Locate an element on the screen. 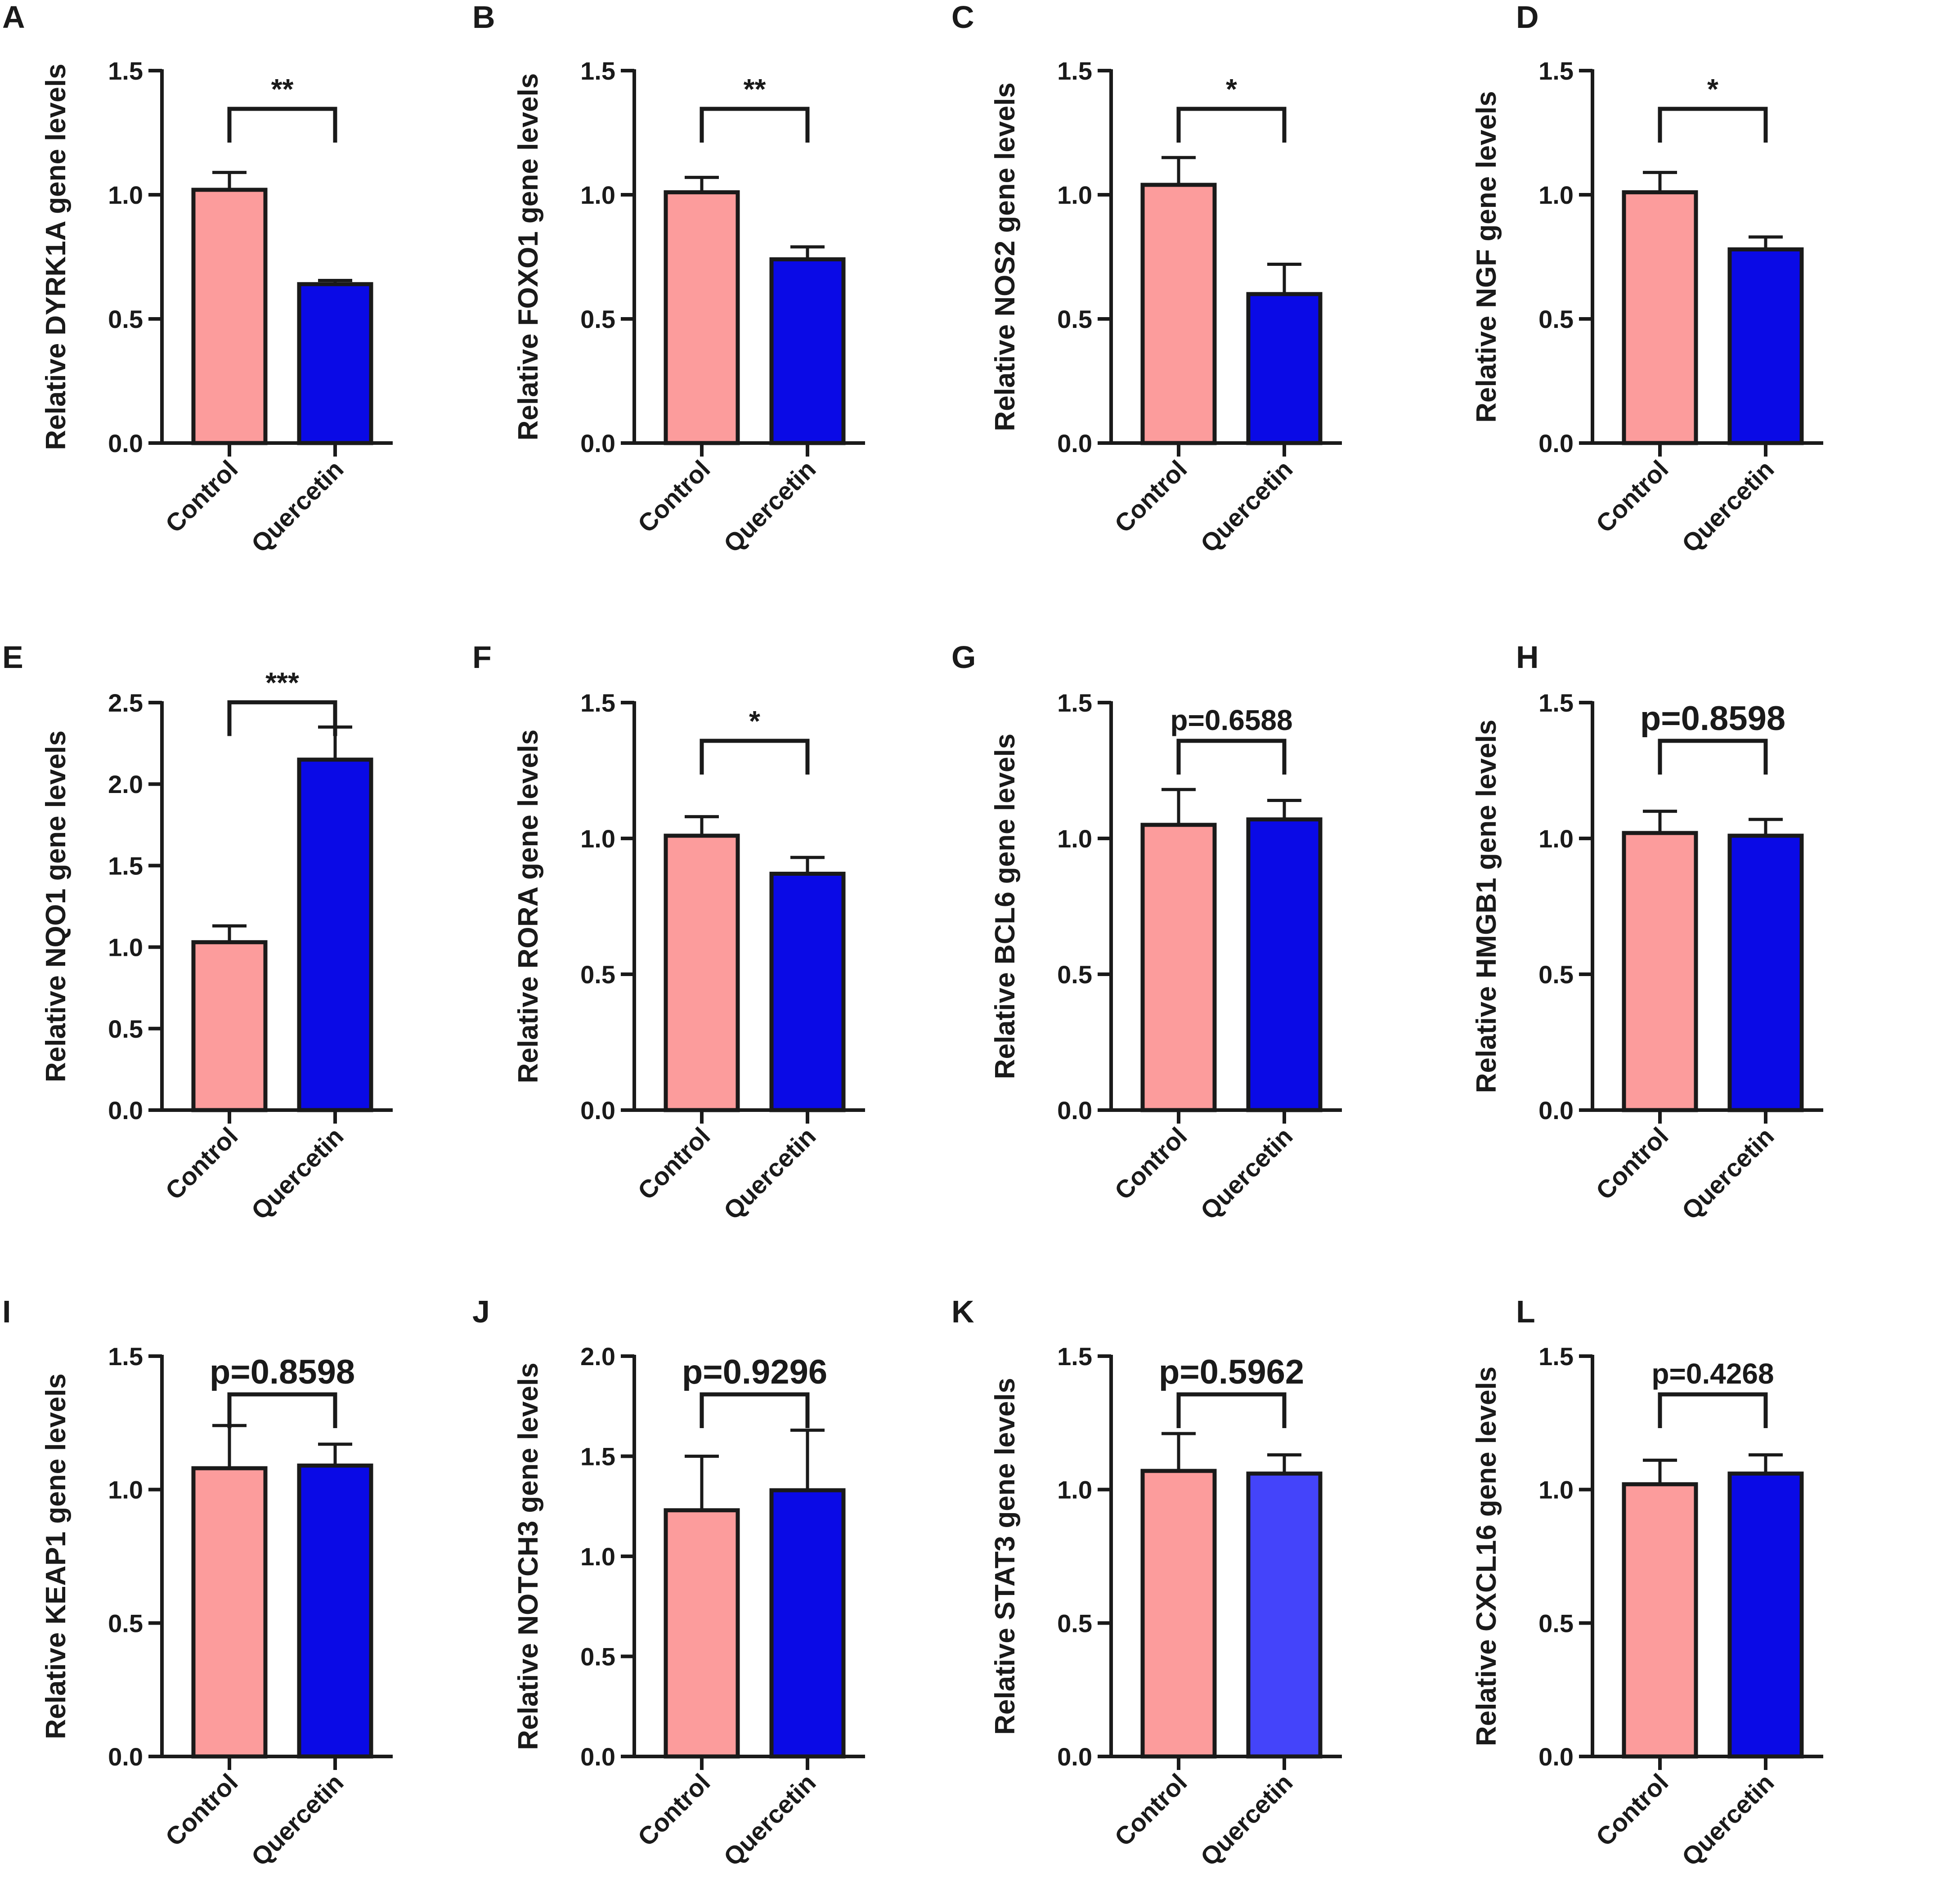 The image size is (1942, 1904). y-axis-title: Relative CXCL16 gene levels is located at coordinates (1487, 1556).